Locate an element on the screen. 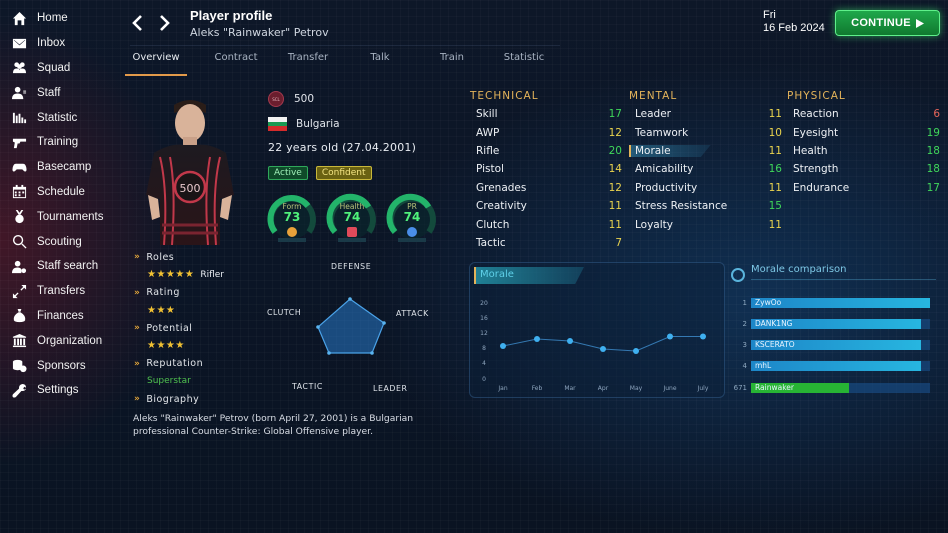 This screenshot has height=533, width=948. bulgaria-flag-icon is located at coordinates (277, 124).